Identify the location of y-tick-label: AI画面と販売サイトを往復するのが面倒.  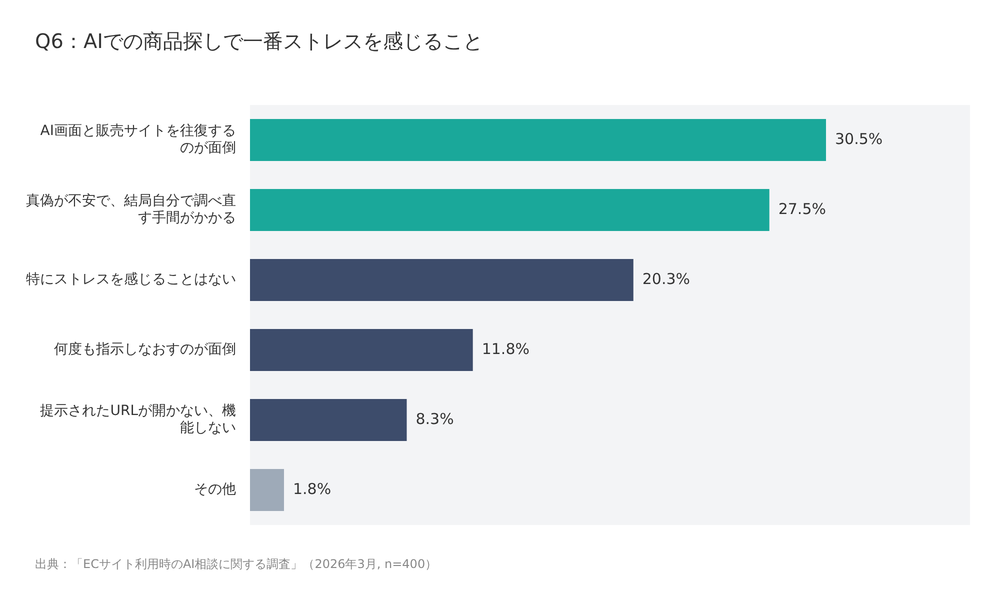
(138, 139).